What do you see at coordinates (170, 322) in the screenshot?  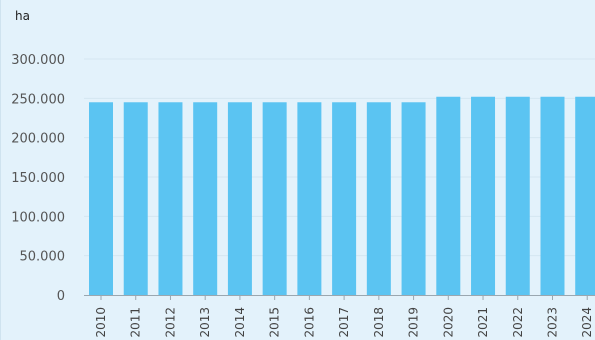 I see `x-tick-label: 2012` at bounding box center [170, 322].